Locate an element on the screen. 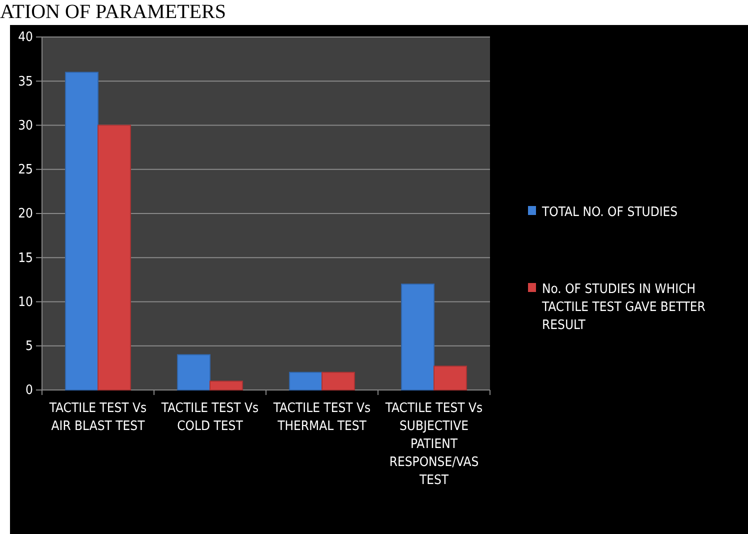 The width and height of the screenshot is (748, 534). y-tick-label: 40 is located at coordinates (25, 38).